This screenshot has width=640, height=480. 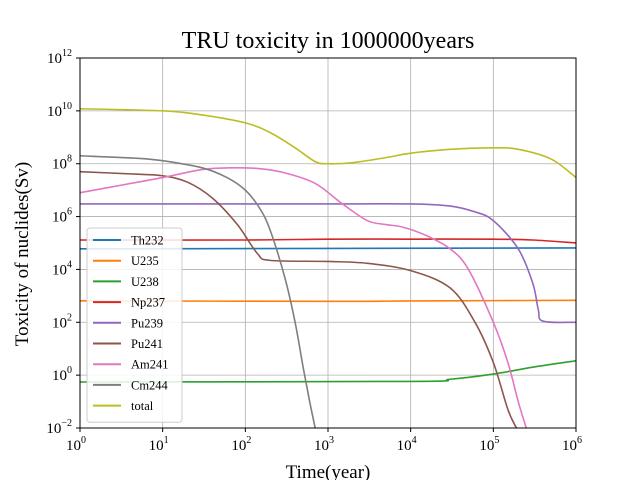 I want to click on legend-label: Th232, so click(x=147, y=241).